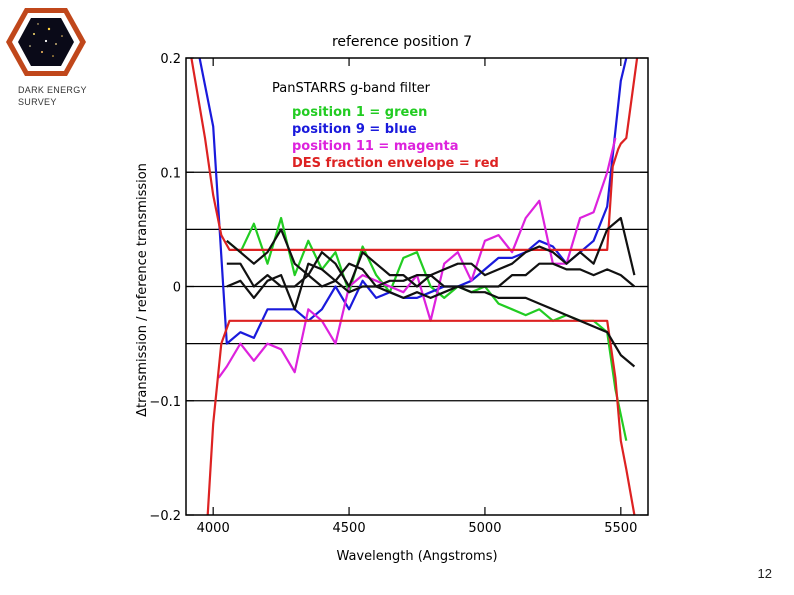 The width and height of the screenshot is (794, 595). Describe the element at coordinates (177, 288) in the screenshot. I see `y-tick-label-2: 0` at that location.